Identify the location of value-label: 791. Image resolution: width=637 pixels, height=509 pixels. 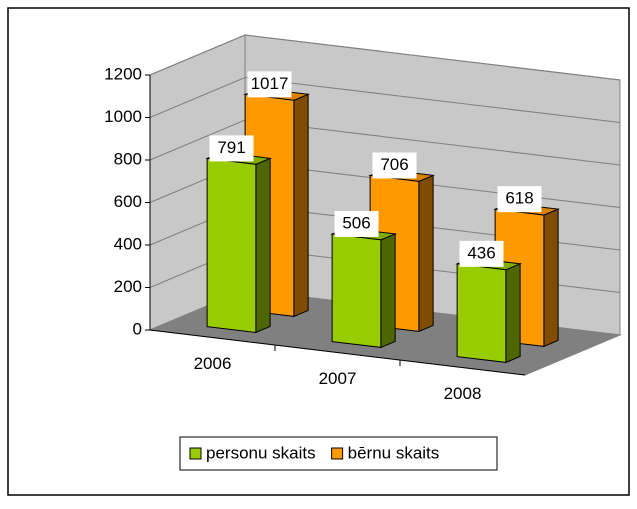
(231, 147).